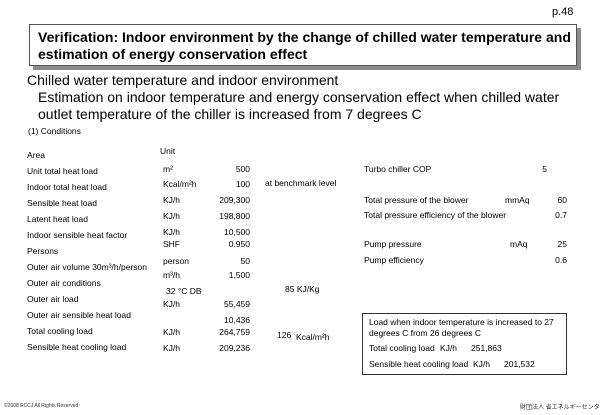  I want to click on unit-header: Unit, so click(168, 151).